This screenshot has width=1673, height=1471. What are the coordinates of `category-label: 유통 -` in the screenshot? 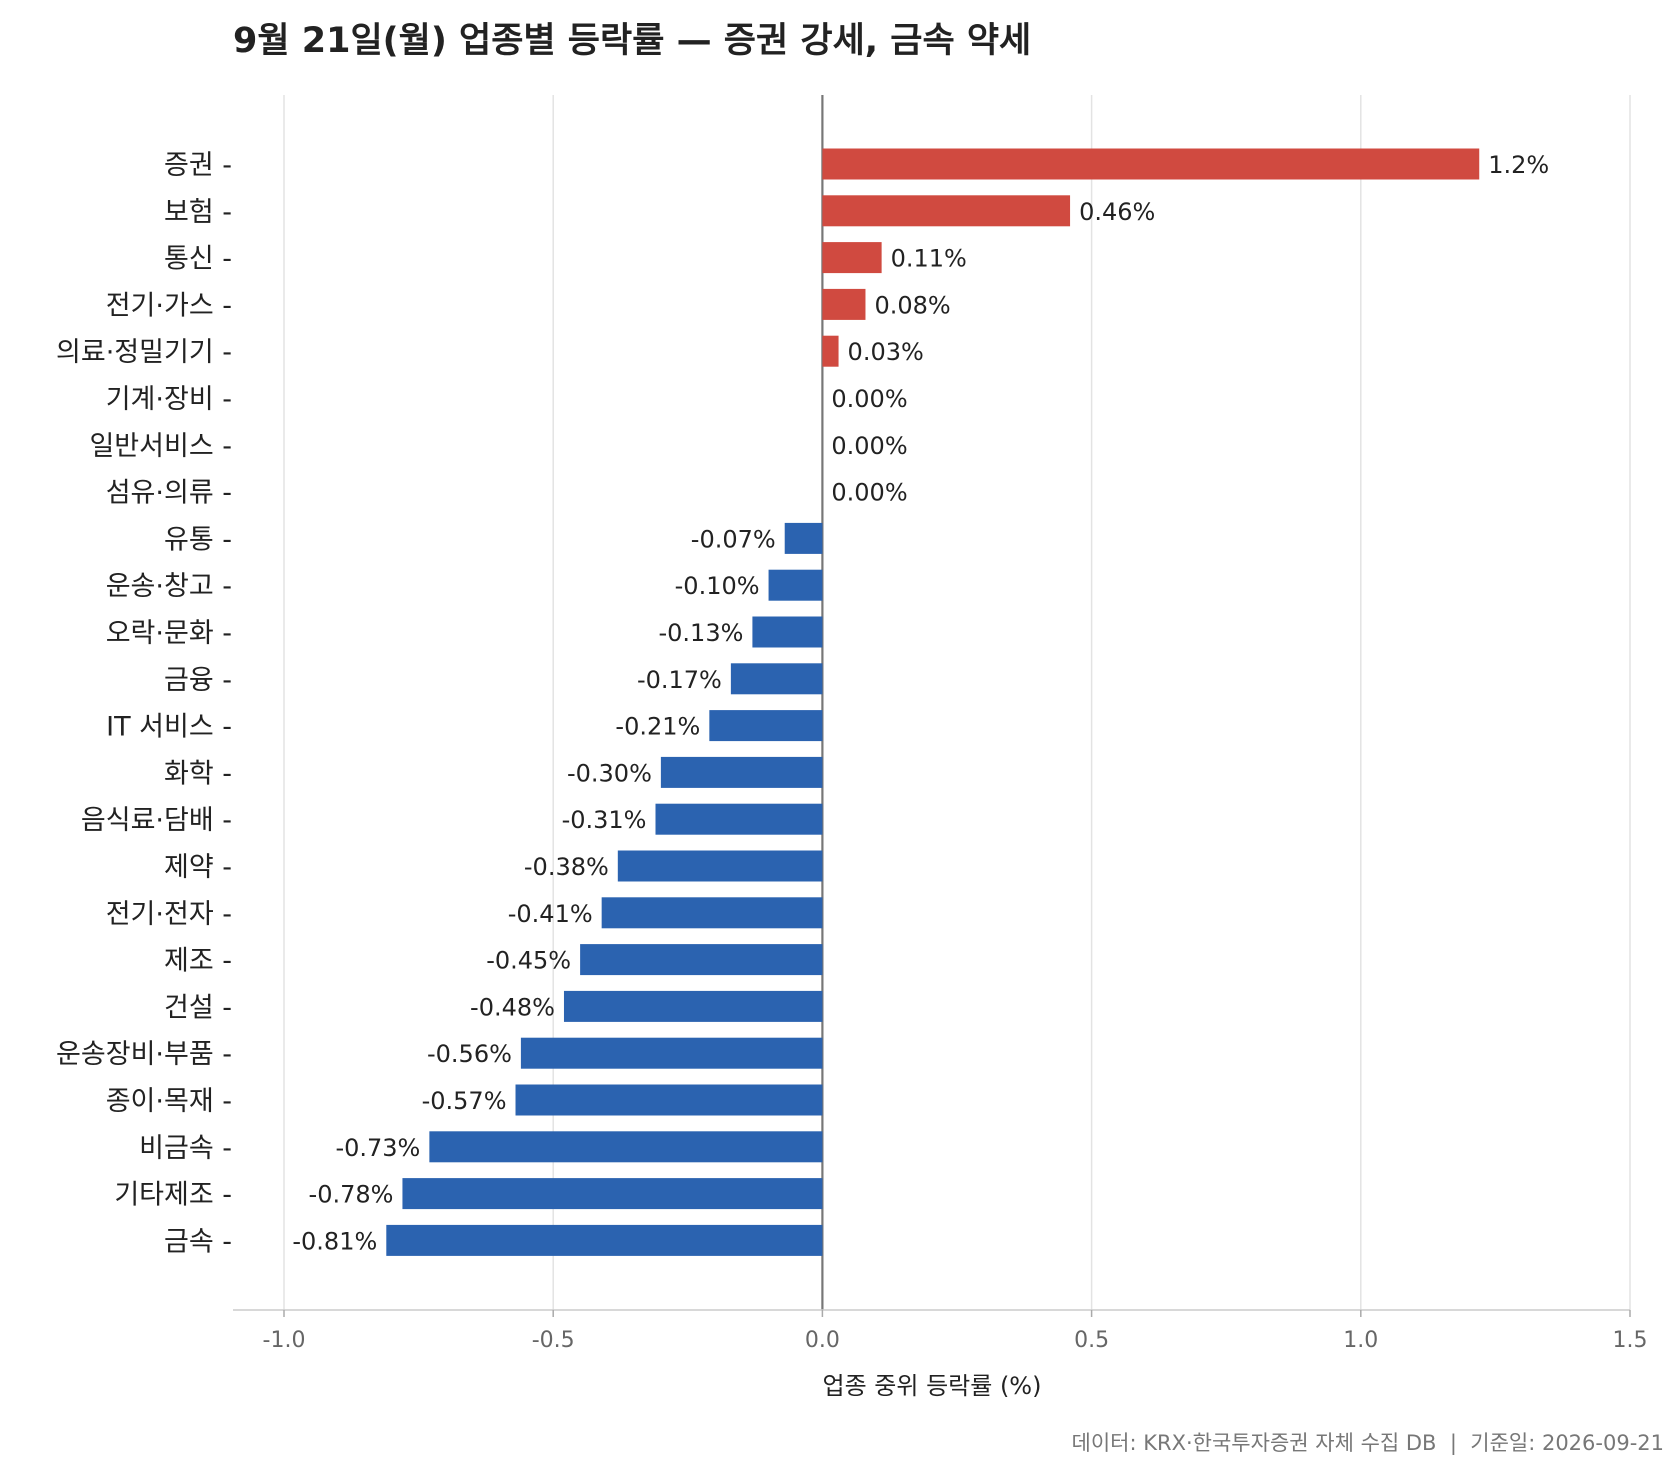 It's located at (198, 539).